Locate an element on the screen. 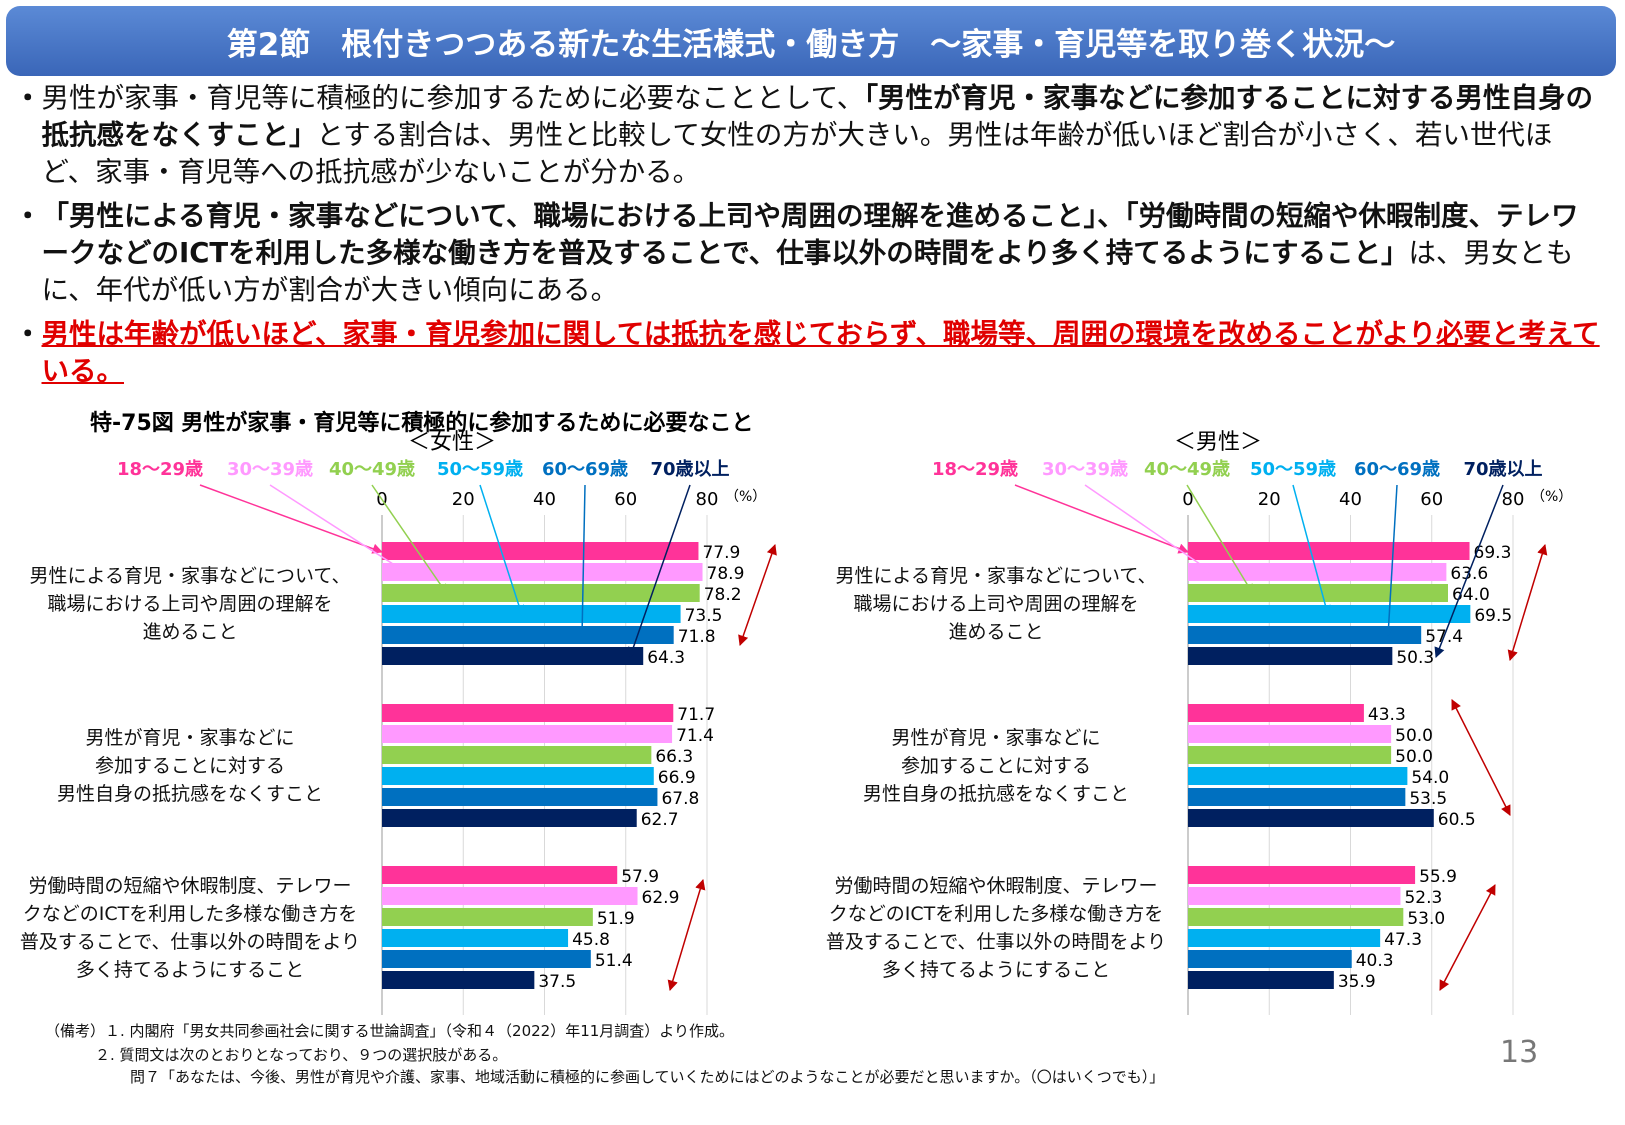 The image size is (1625, 1125). category-label: 男性が育児・家事などに 参加することに対する 男性自身の抵抗感をなくすこと is located at coordinates (995, 766).